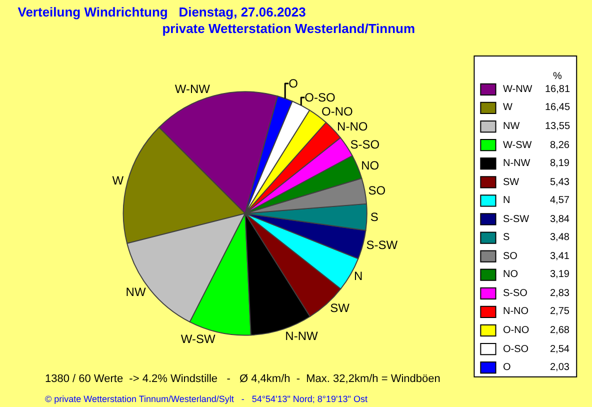  Describe the element at coordinates (382, 245) in the screenshot. I see `slice-label: S-SW` at that location.